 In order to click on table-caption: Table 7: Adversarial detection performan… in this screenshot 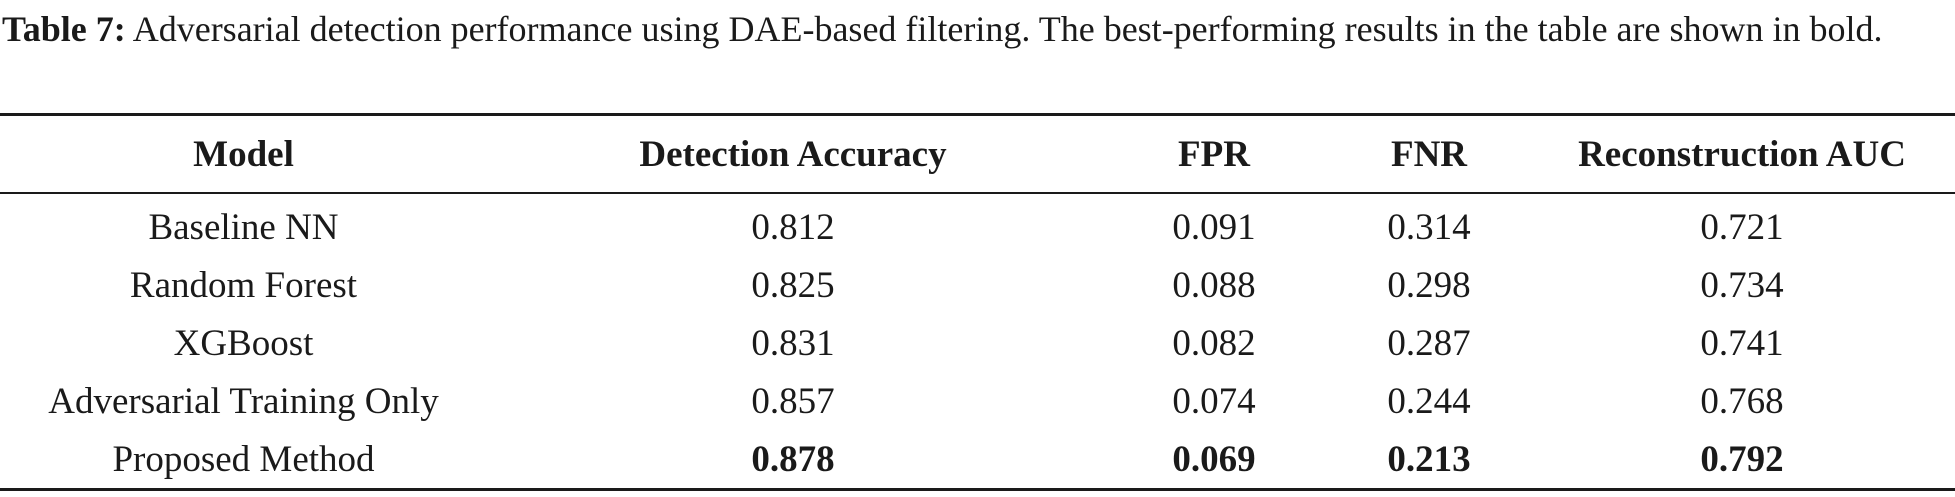, I will do `click(977, 29)`.